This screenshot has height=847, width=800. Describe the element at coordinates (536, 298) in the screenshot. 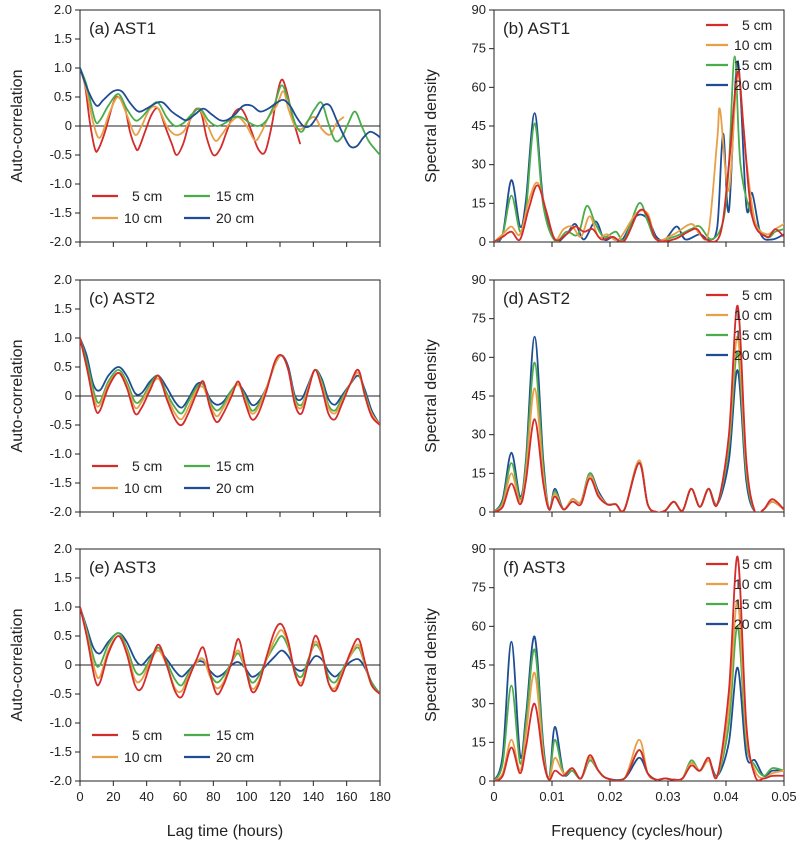

I see `panel-title: (d) AST2` at that location.